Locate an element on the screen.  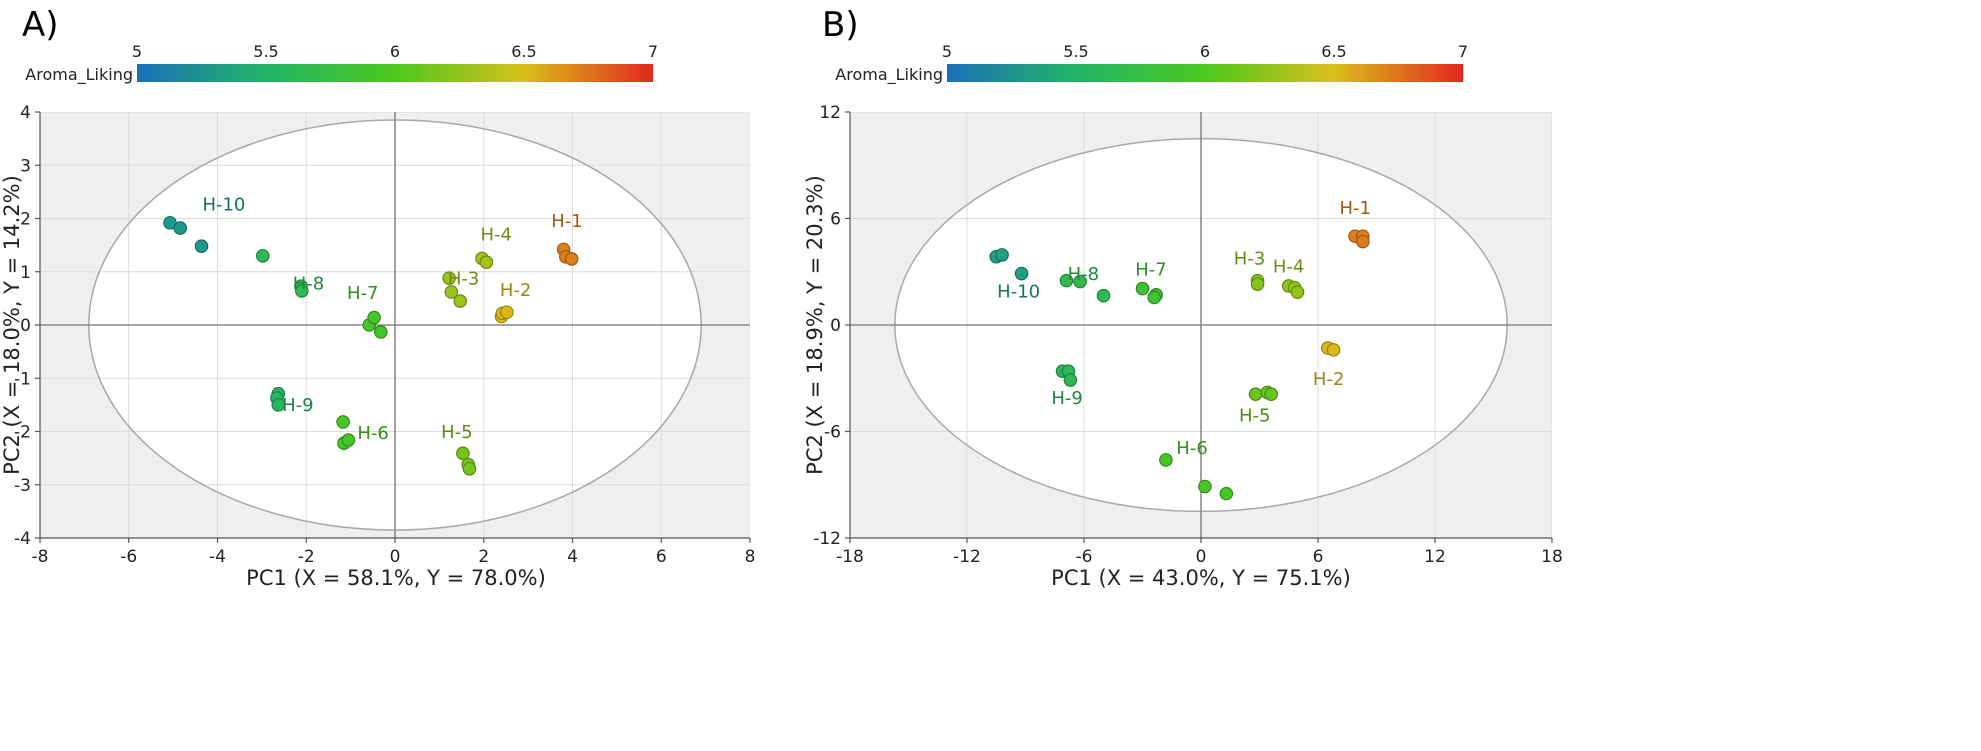
x-tick-label: -12 is located at coordinates (967, 557).